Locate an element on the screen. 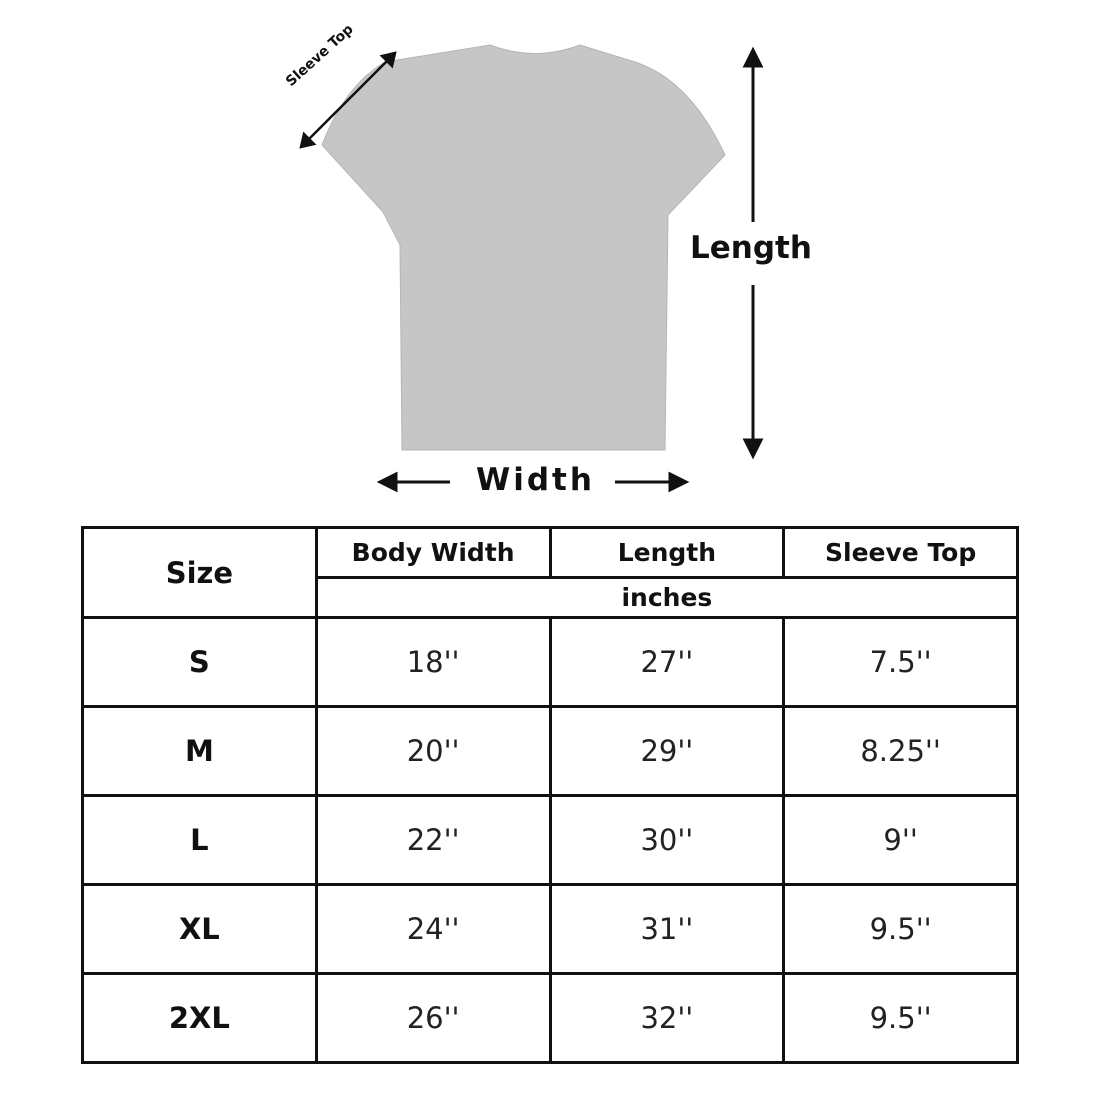 The image size is (1100, 1100). length-arrow is located at coordinates (753, 253).